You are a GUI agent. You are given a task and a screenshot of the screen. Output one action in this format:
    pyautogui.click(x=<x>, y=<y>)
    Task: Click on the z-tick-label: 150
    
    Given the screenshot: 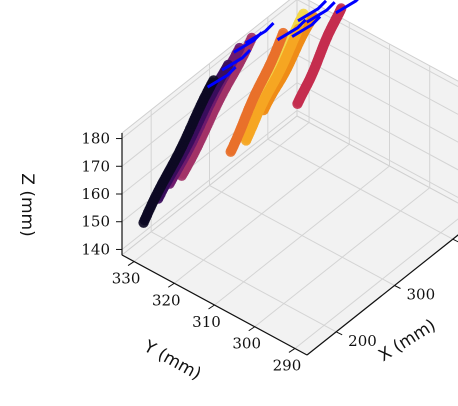 What is the action you would take?
    pyautogui.click(x=95, y=222)
    